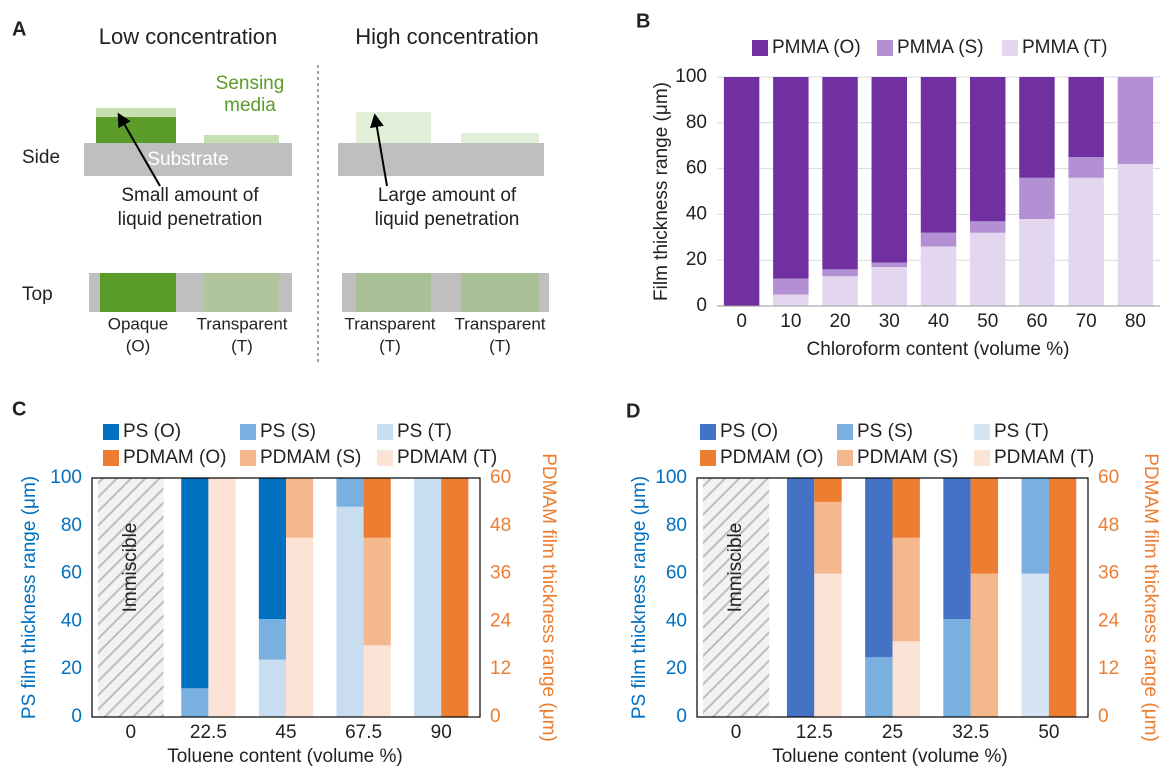 This screenshot has height=768, width=1162. What do you see at coordinates (76, 716) in the screenshot?
I see `y-tick-label: 0` at bounding box center [76, 716].